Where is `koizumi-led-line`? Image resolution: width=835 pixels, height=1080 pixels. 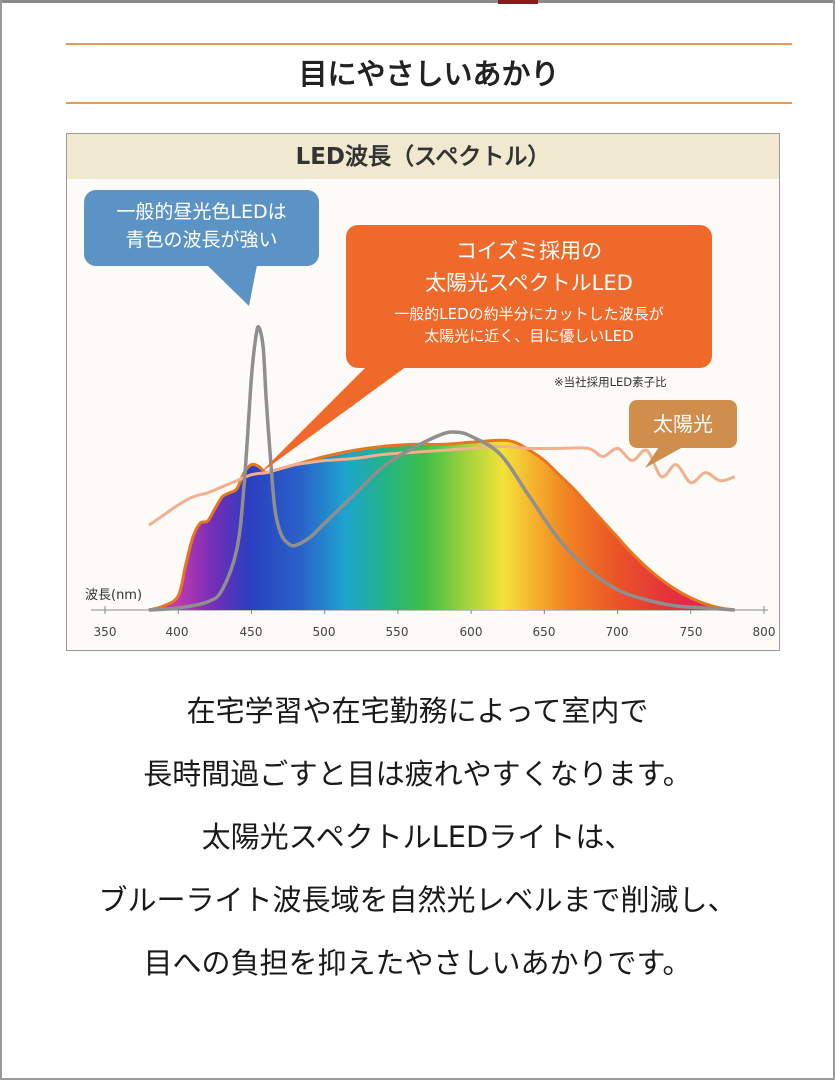 koizumi-led-line is located at coordinates (441, 525).